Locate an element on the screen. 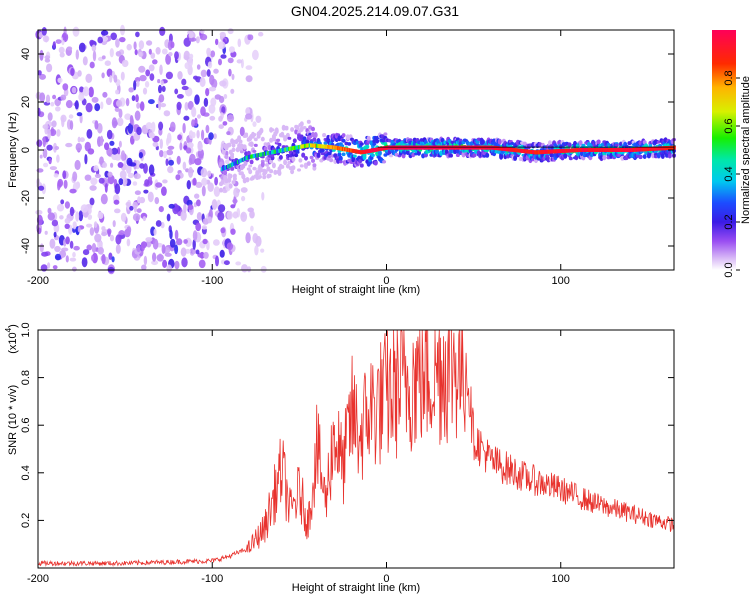 This screenshot has width=750, height=600. x-tick-label: -100 is located at coordinates (212, 579).